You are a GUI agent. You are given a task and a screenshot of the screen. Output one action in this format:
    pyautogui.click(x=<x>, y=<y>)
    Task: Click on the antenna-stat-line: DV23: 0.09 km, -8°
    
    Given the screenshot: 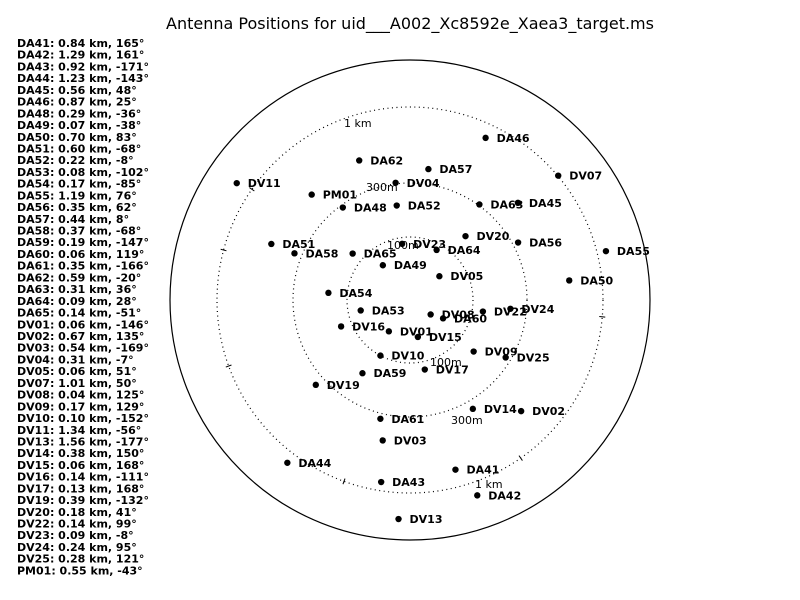 What is the action you would take?
    pyautogui.click(x=75, y=535)
    